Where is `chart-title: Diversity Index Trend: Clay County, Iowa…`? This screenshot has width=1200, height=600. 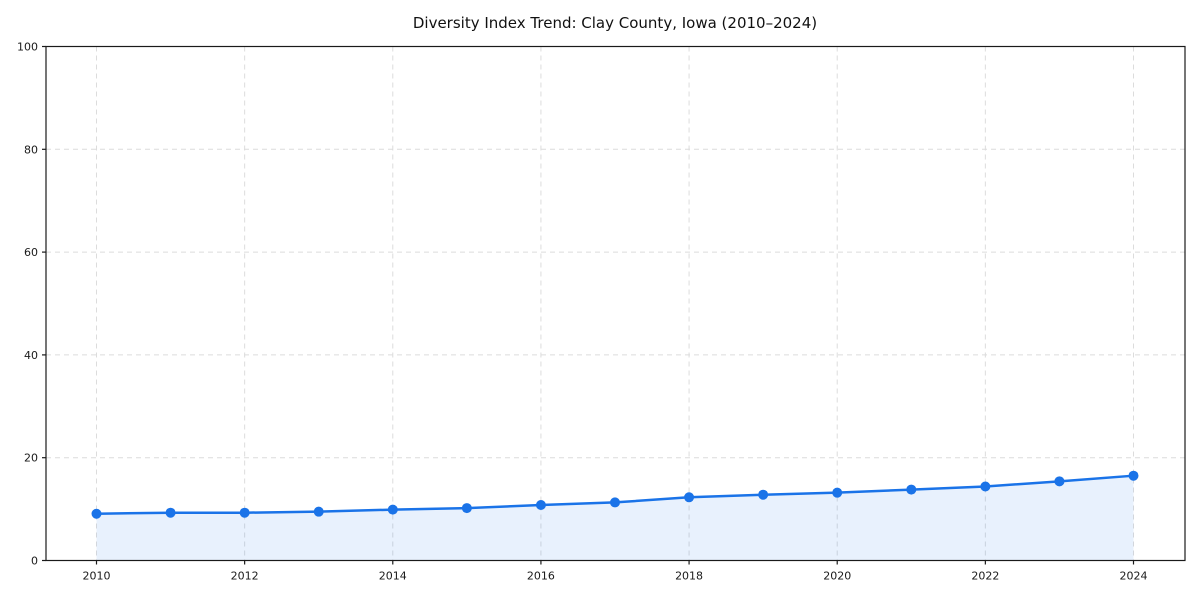 chart-title: Diversity Index Trend: Clay County, Iowa… is located at coordinates (615, 23).